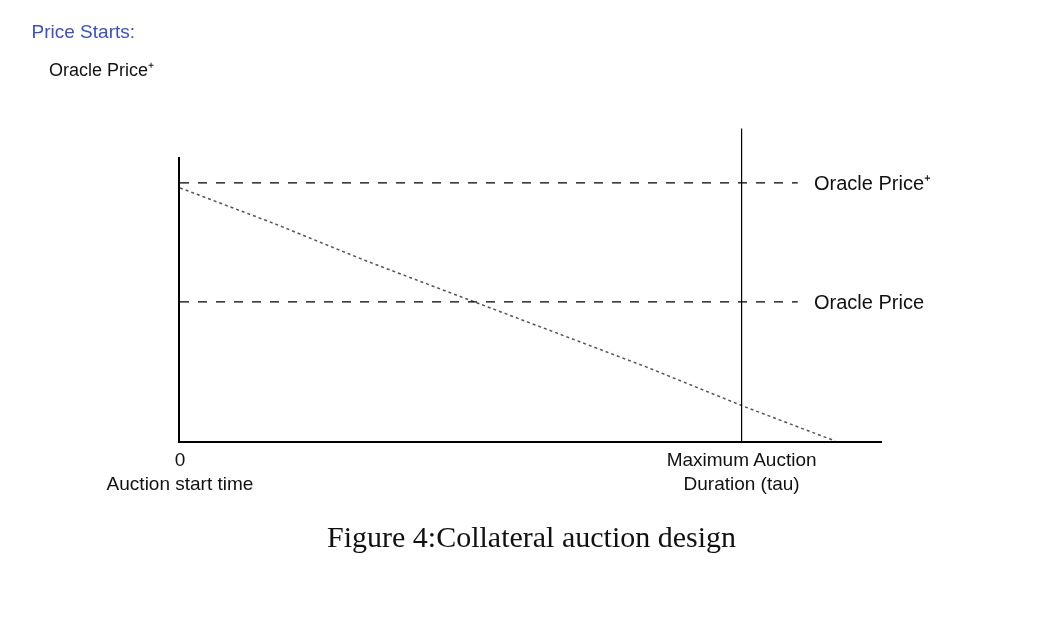 This screenshot has width=1052, height=628. I want to click on chart-title: Price Starts:, so click(83, 32).